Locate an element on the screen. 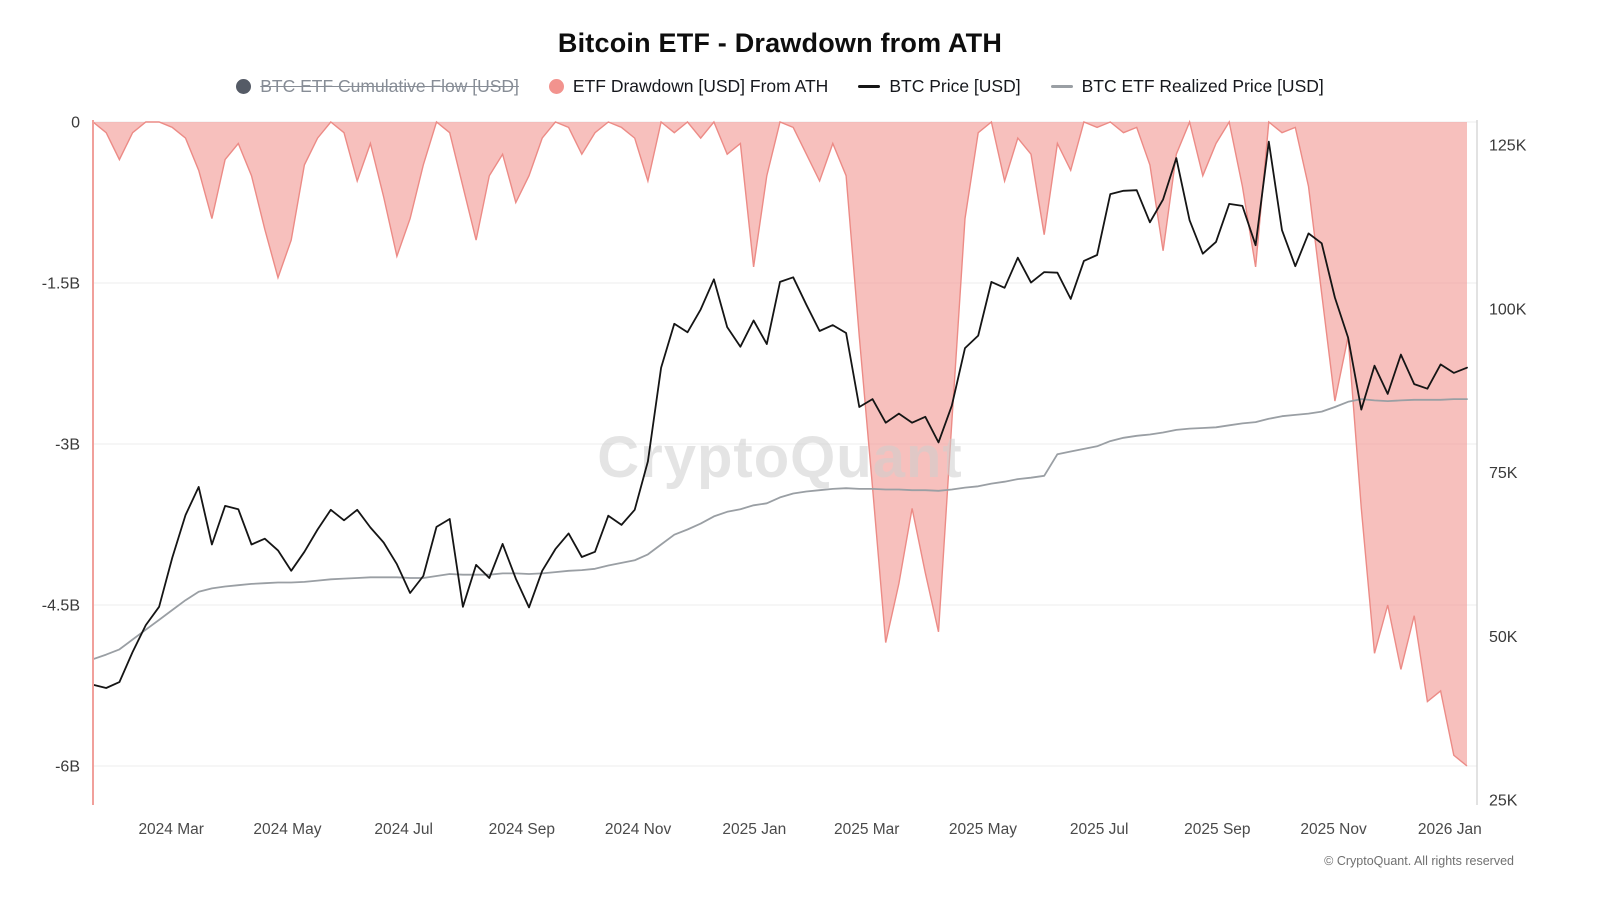  left-axis-tick-label: -3B is located at coordinates (67, 445).